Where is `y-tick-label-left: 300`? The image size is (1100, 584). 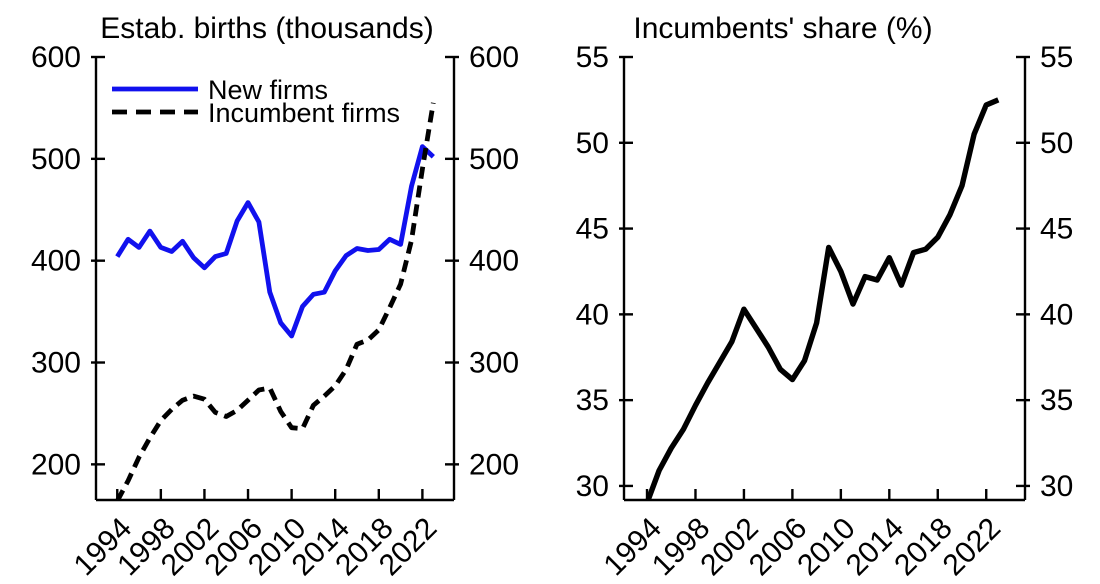
y-tick-label-left: 300 is located at coordinates (56, 363).